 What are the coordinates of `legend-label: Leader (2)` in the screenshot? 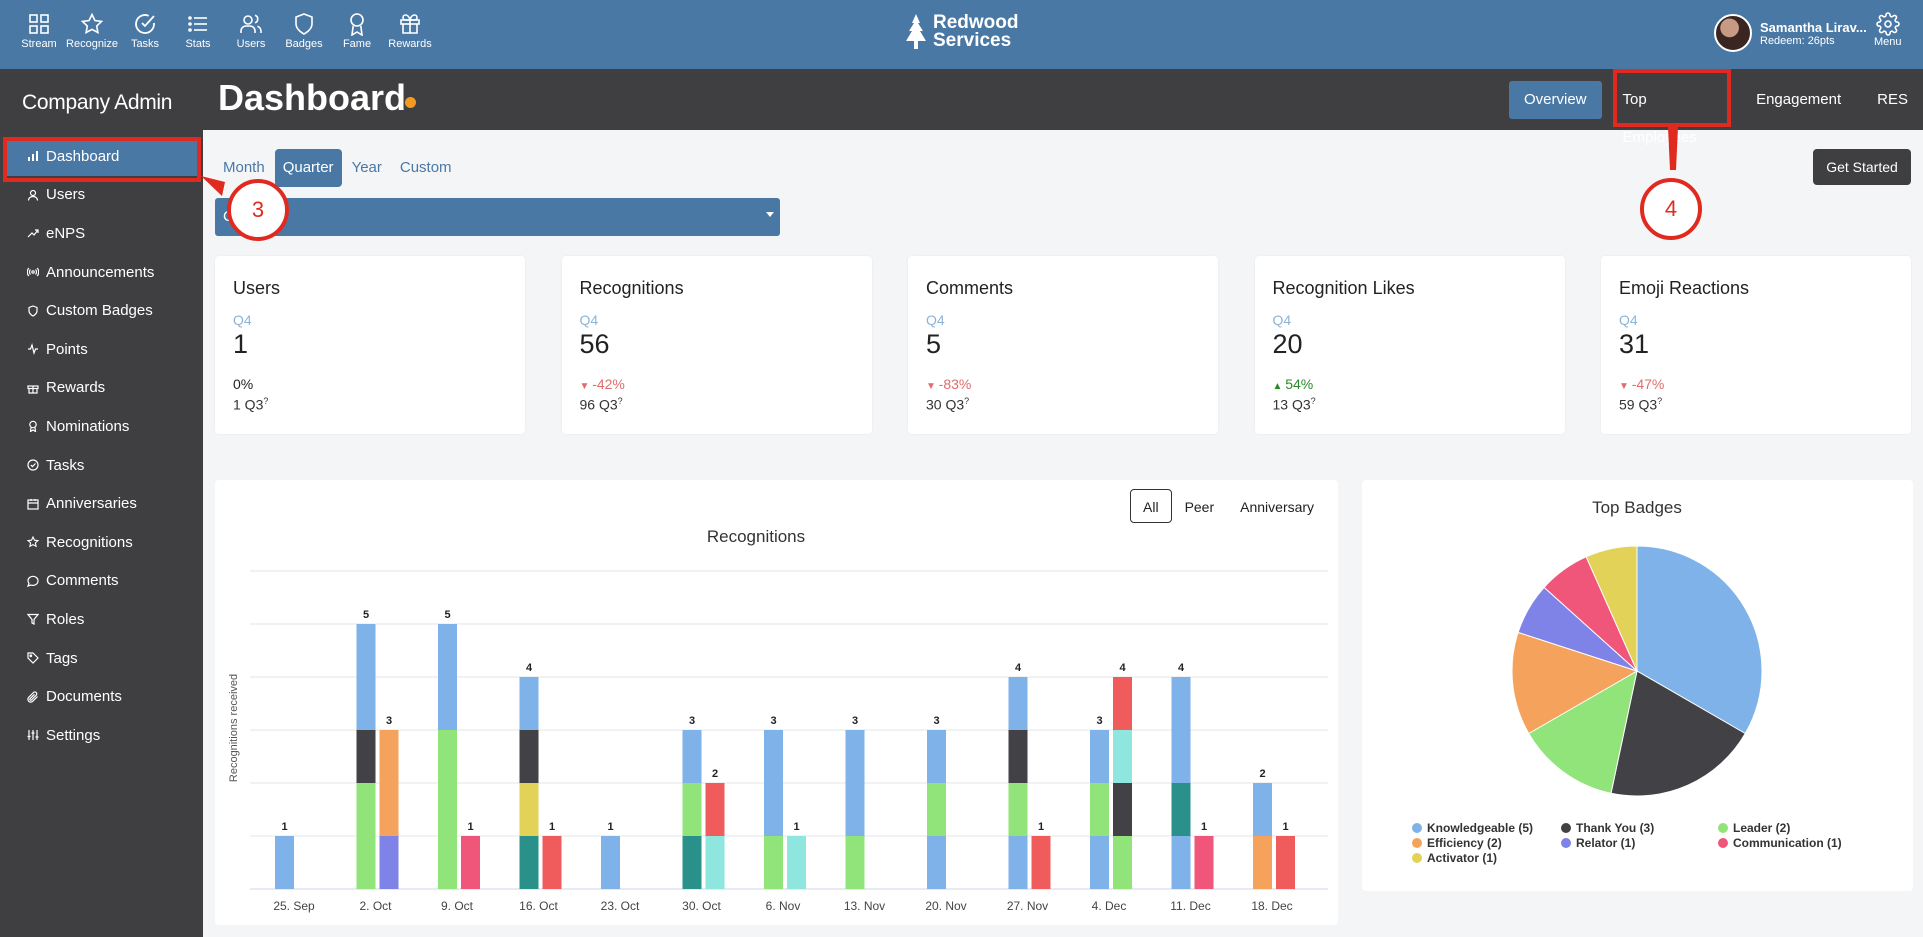 It's located at (1761, 828).